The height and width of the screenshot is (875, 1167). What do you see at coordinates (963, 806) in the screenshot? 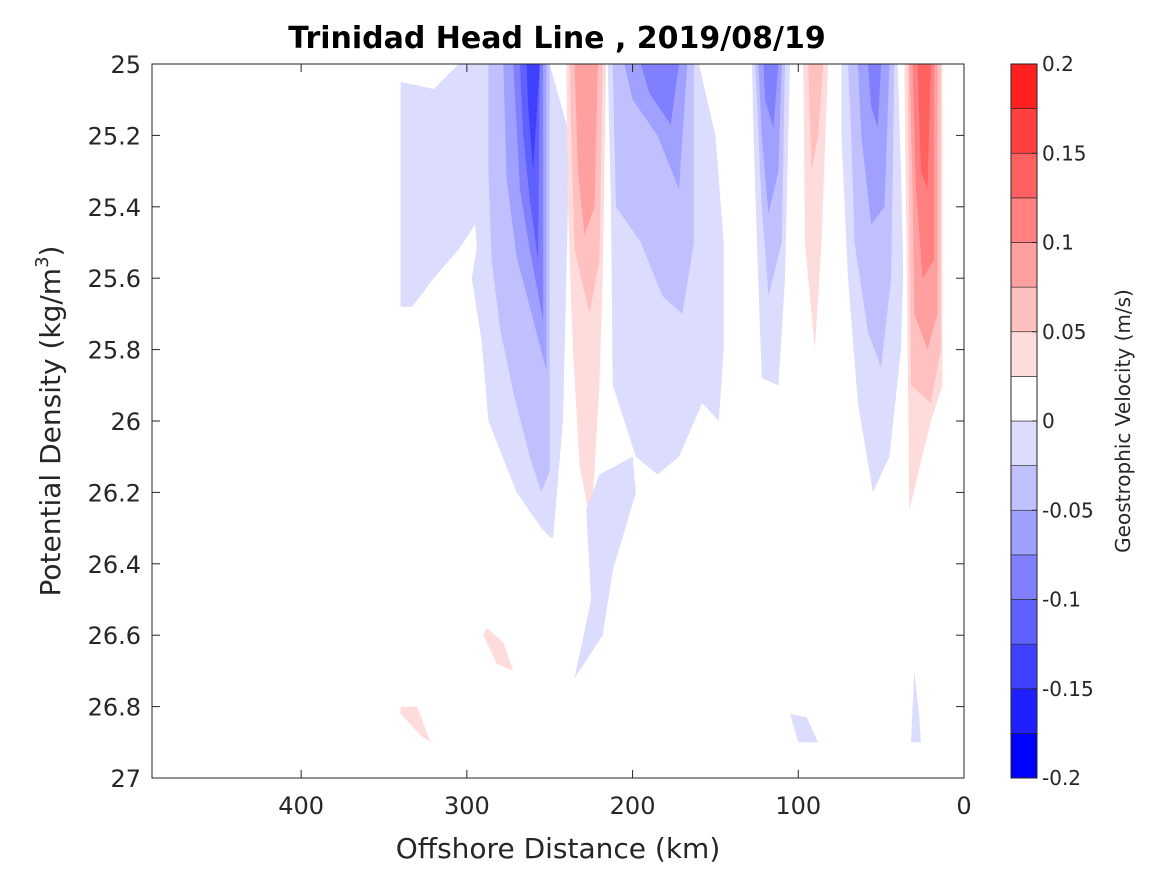
I see `x-tick-label: 0` at bounding box center [963, 806].